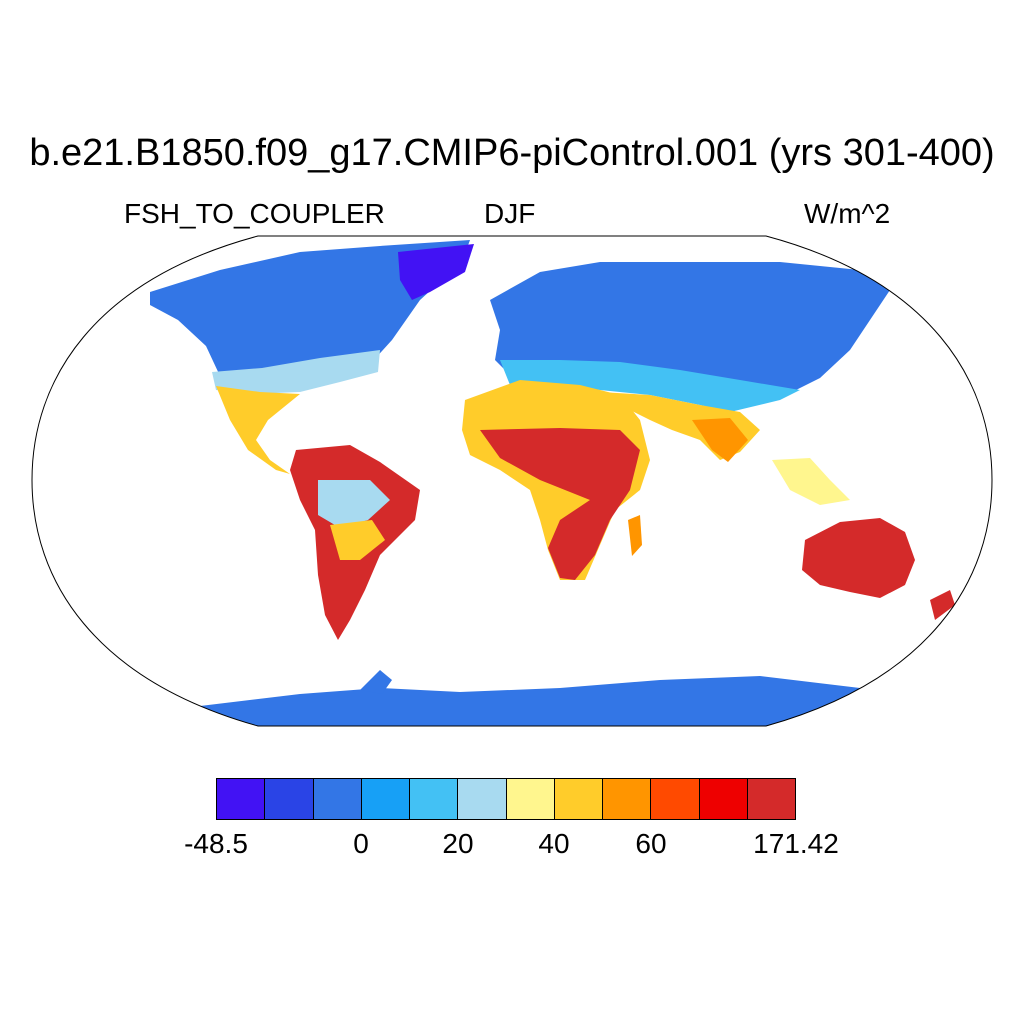  Describe the element at coordinates (811, 481) in the screenshot. I see `southeast-asia` at that location.